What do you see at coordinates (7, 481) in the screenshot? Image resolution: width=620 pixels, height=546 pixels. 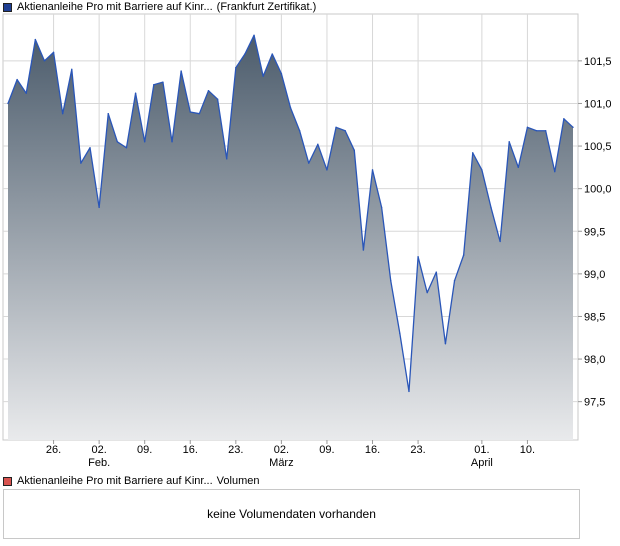 I see `volume-legend-swatch` at bounding box center [7, 481].